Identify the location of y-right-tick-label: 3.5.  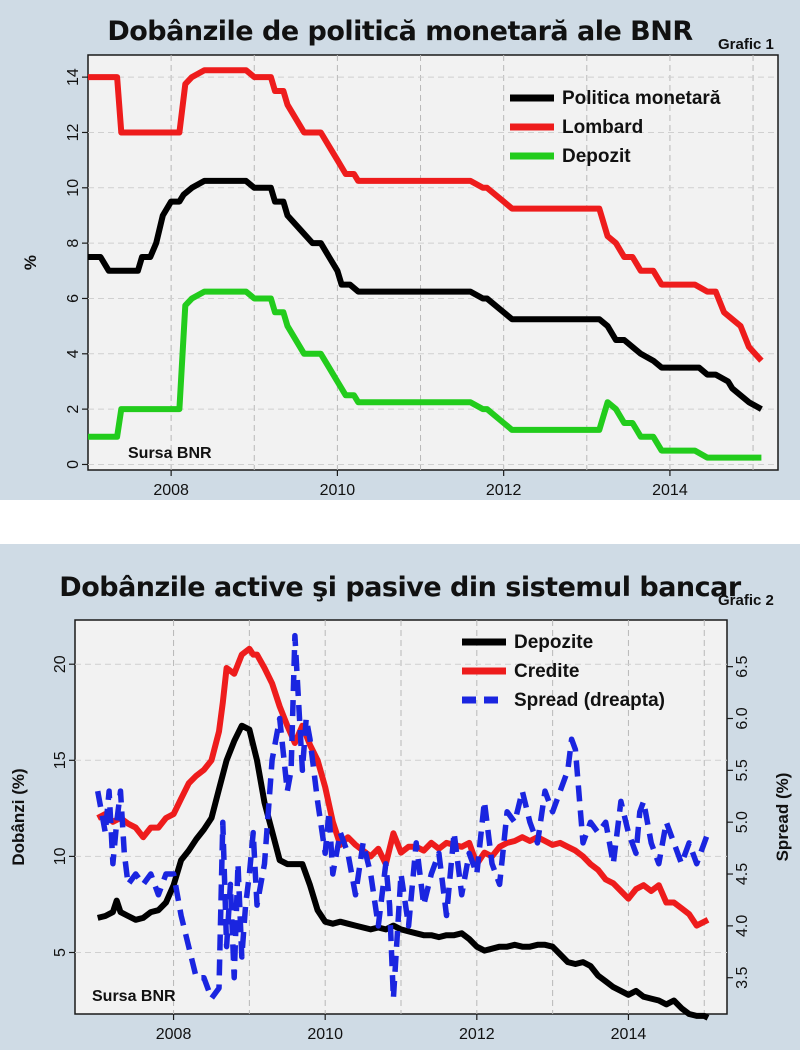
(742, 977).